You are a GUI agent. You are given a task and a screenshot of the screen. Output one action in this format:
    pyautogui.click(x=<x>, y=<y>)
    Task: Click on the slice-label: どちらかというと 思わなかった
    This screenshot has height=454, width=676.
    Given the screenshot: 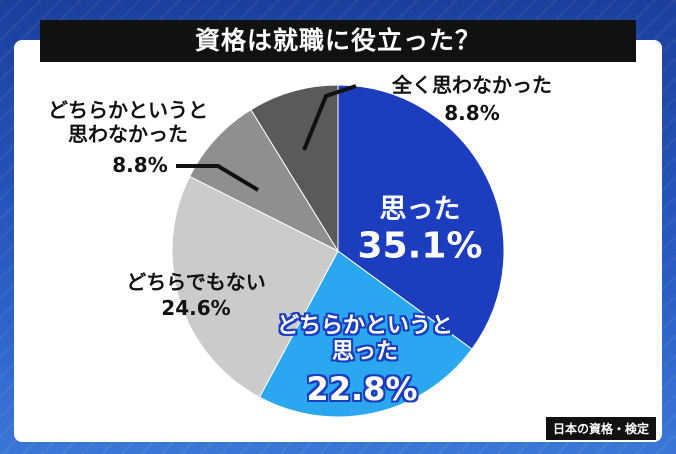 What is the action you would take?
    pyautogui.click(x=128, y=122)
    